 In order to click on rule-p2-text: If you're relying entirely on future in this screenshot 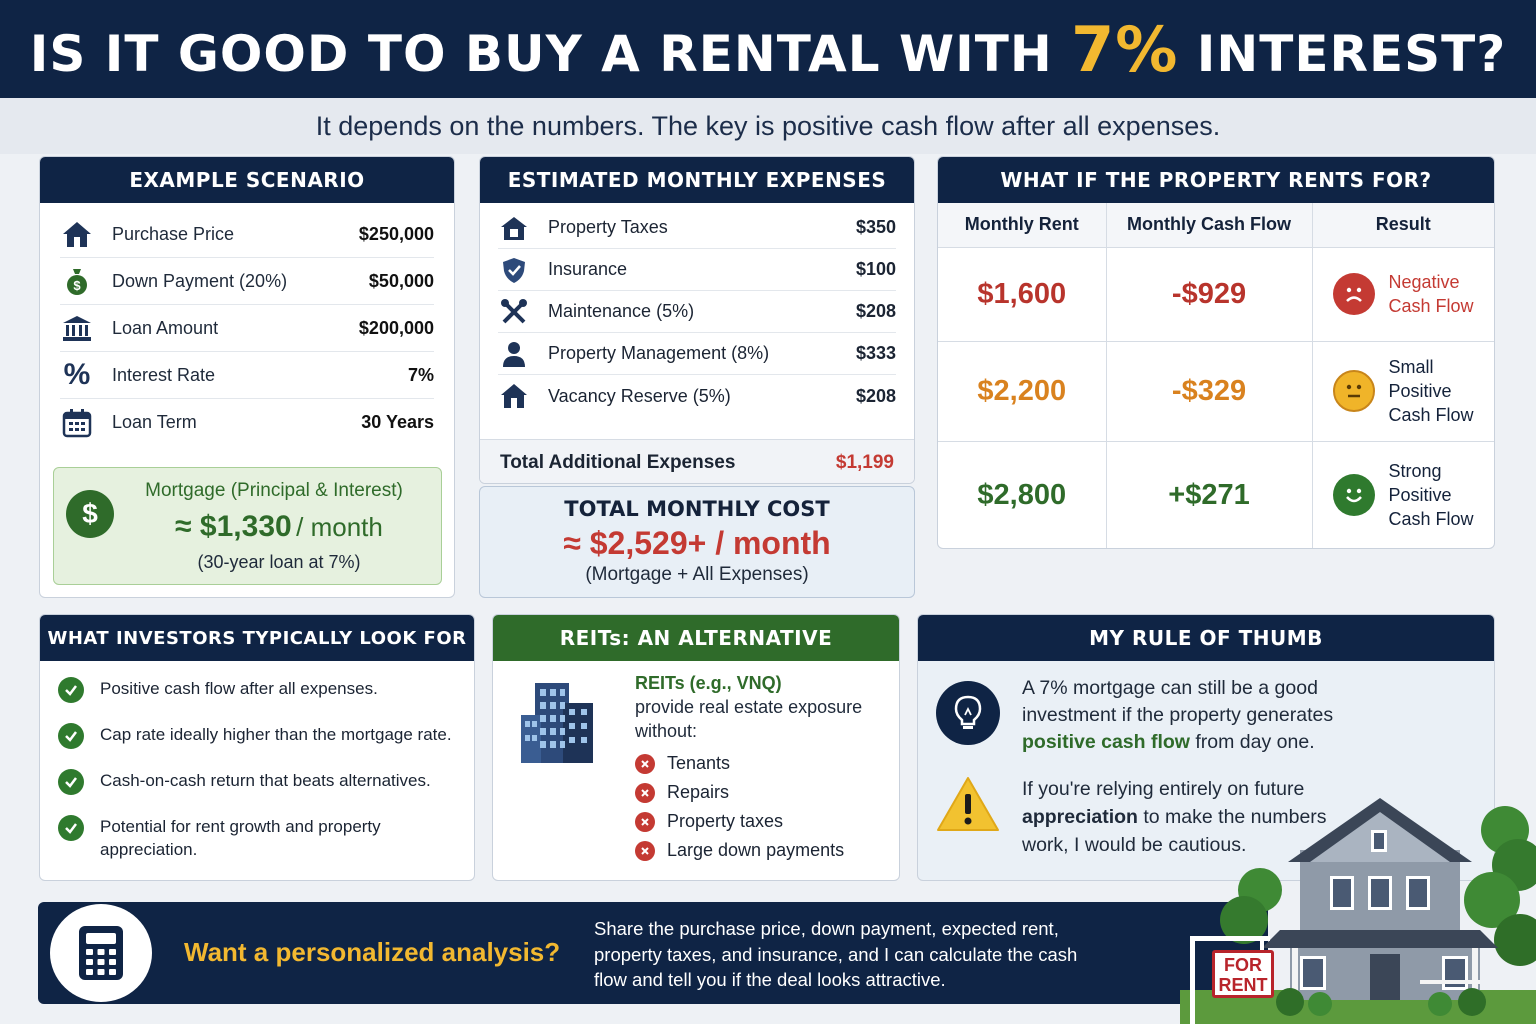, I will do `click(1163, 789)`.